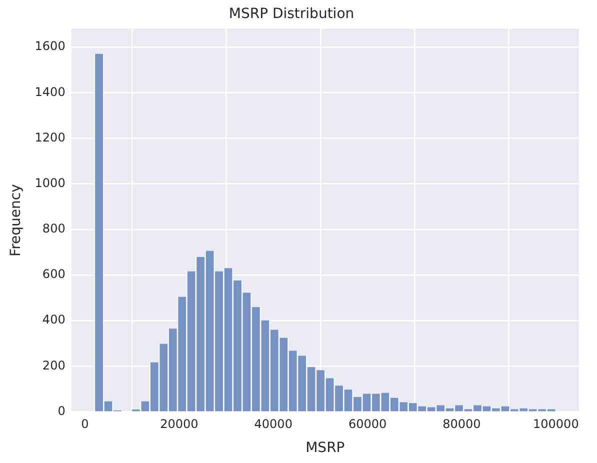 The height and width of the screenshot is (463, 597). Describe the element at coordinates (50, 183) in the screenshot. I see `y-tick-label: 1000` at that location.